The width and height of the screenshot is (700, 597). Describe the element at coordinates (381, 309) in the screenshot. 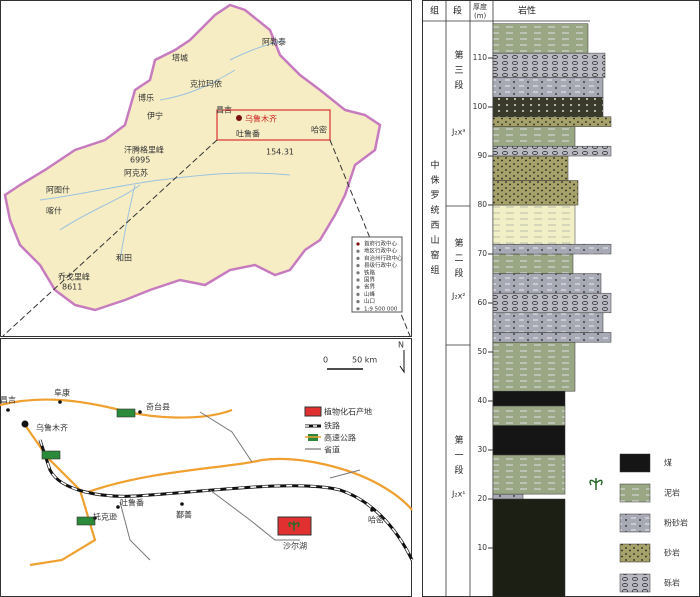

I see `legend-label: 1:9 500 000` at that location.